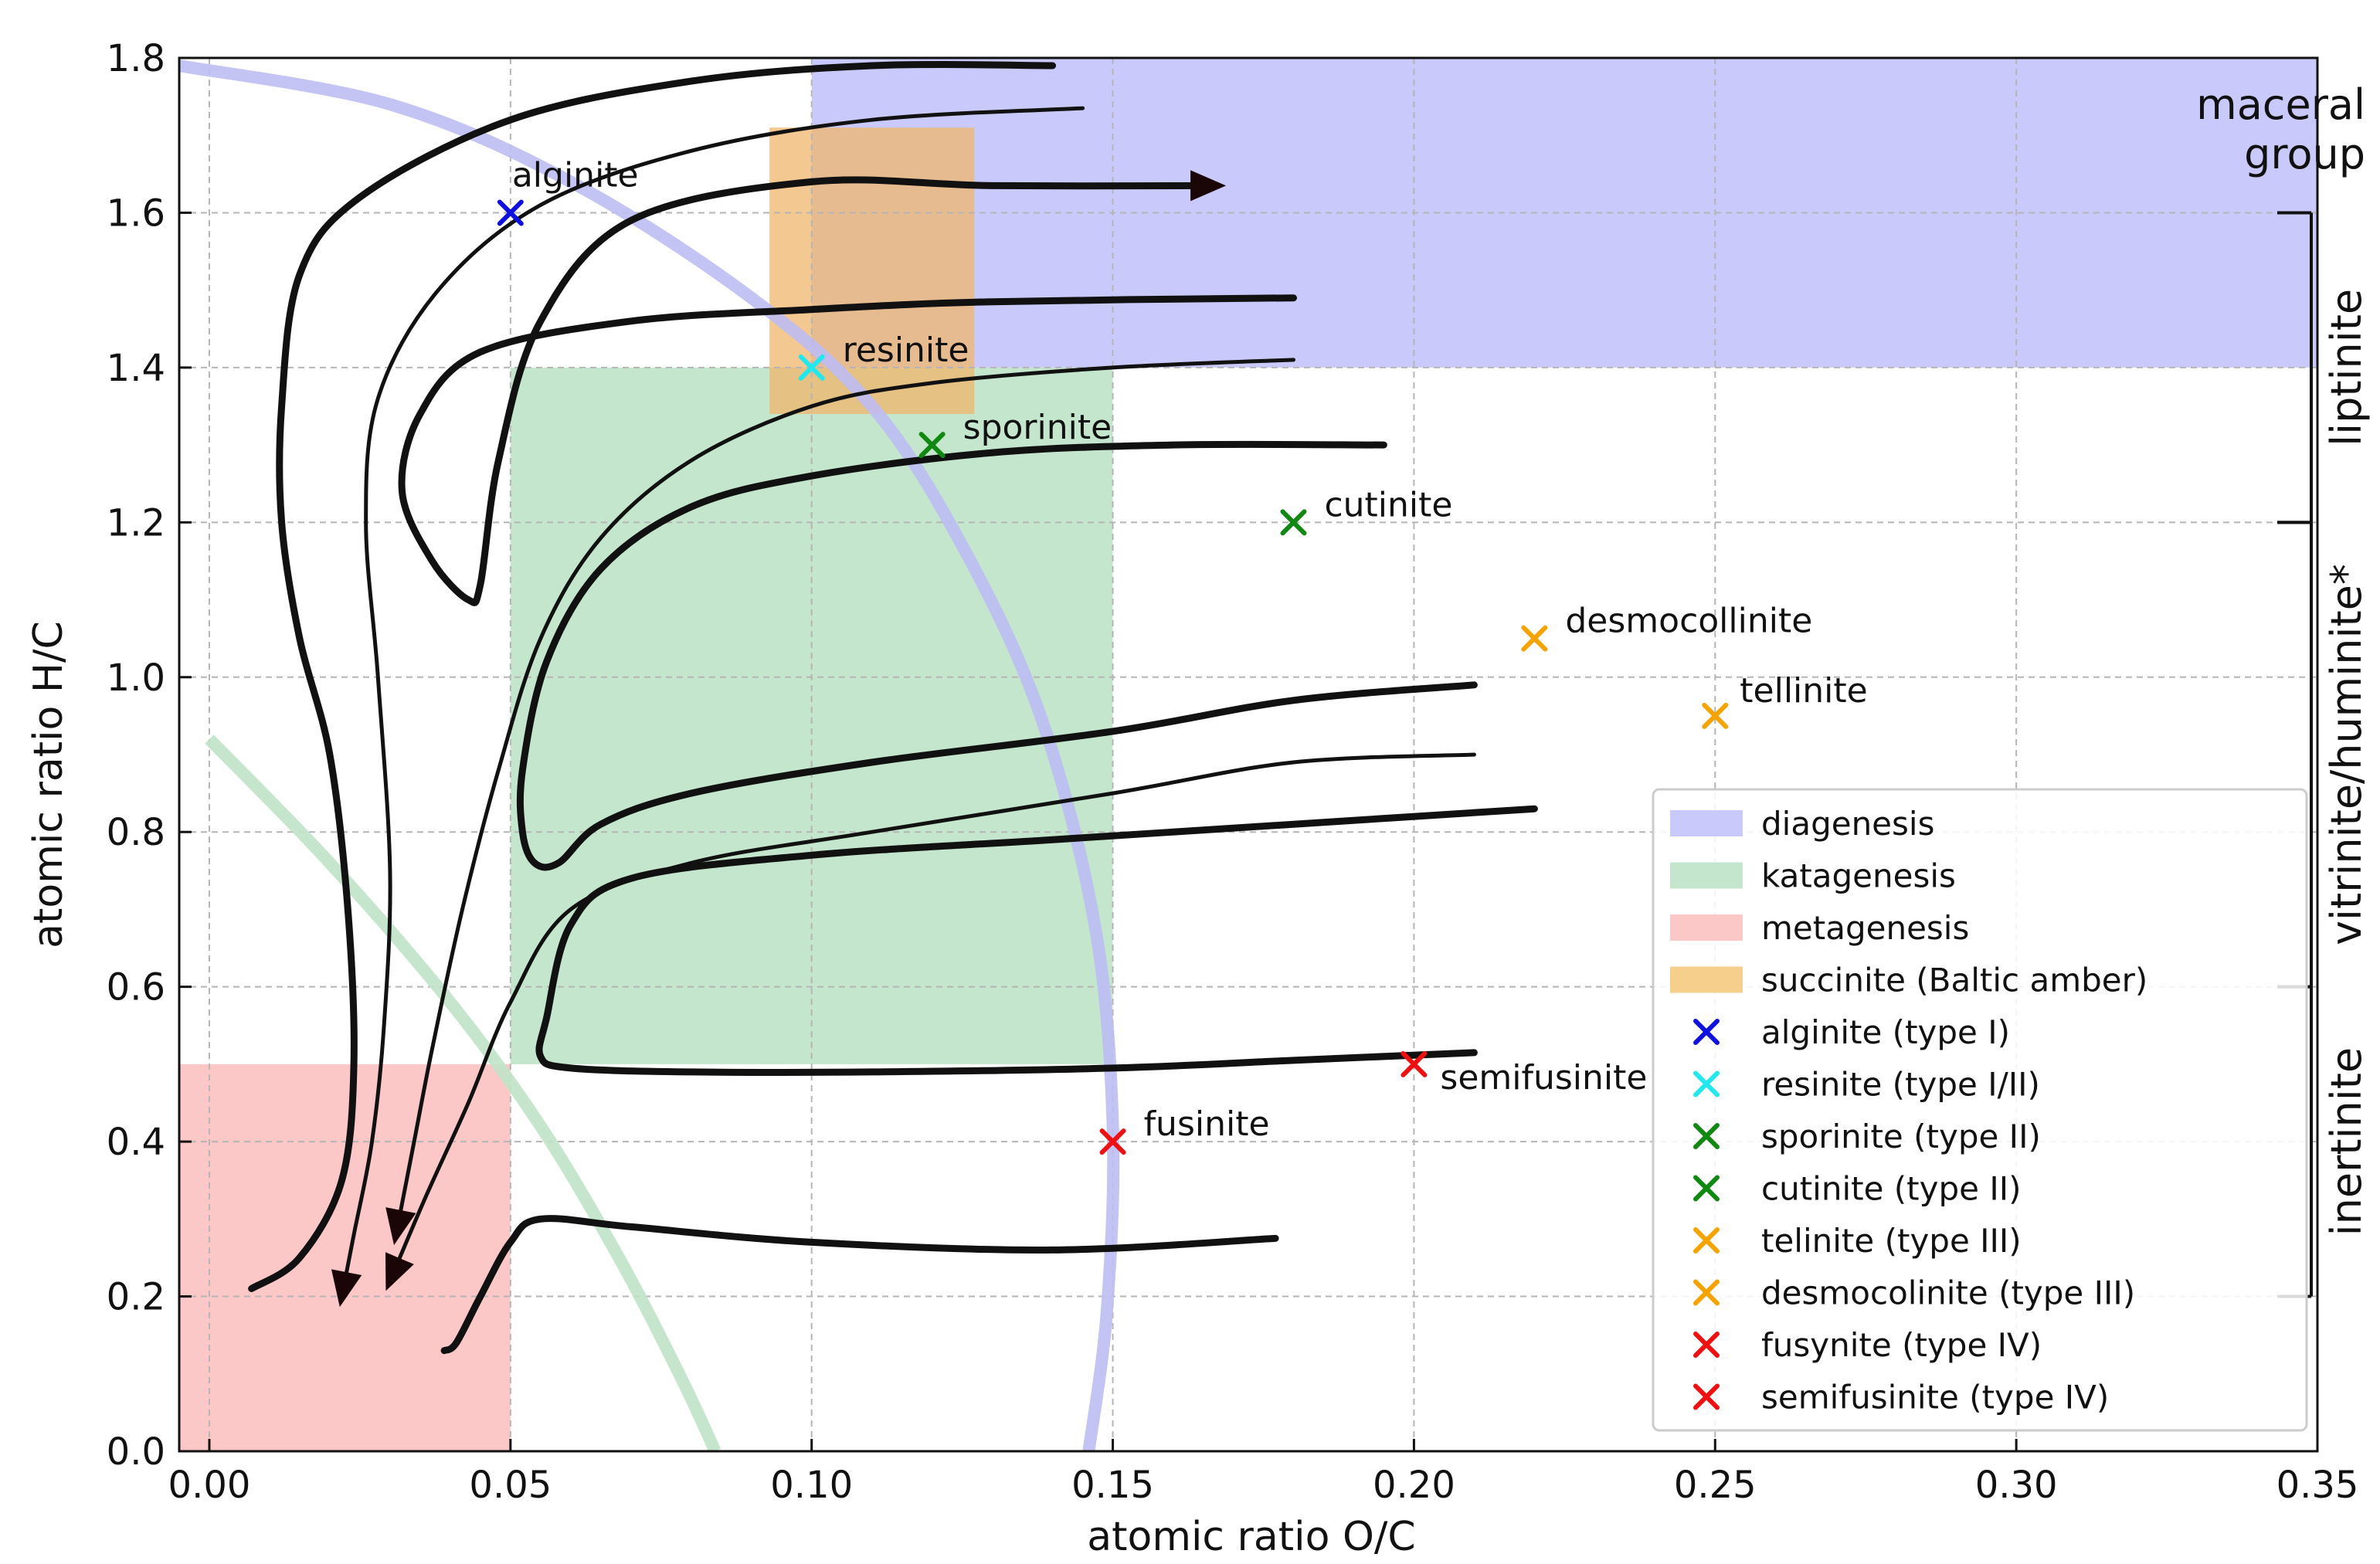 The image size is (2380, 1564). Describe the element at coordinates (2280, 104) in the screenshot. I see `maceral-group-title-0: maceral` at that location.